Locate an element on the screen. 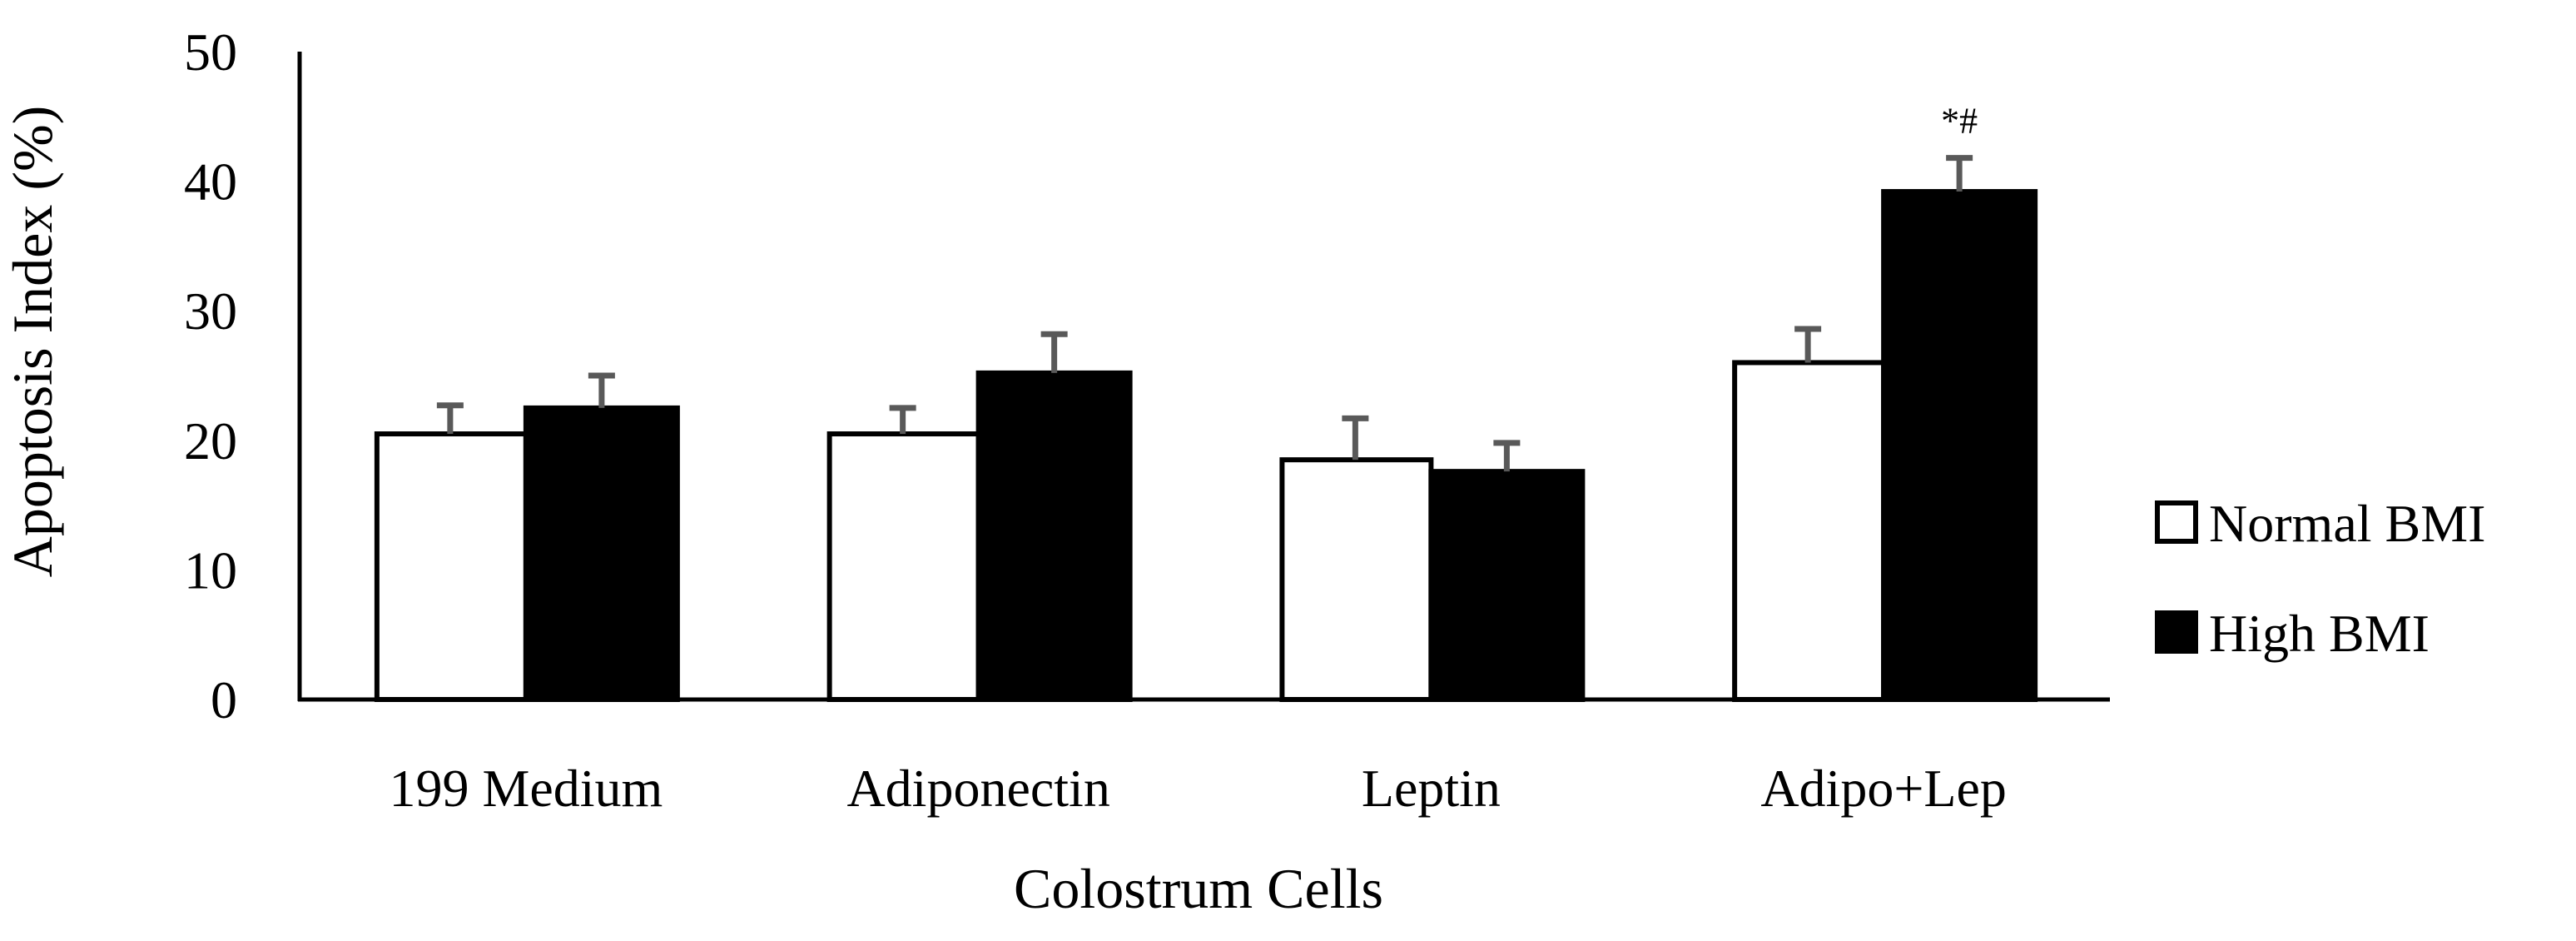  significance-annotation: *# is located at coordinates (1959, 122).